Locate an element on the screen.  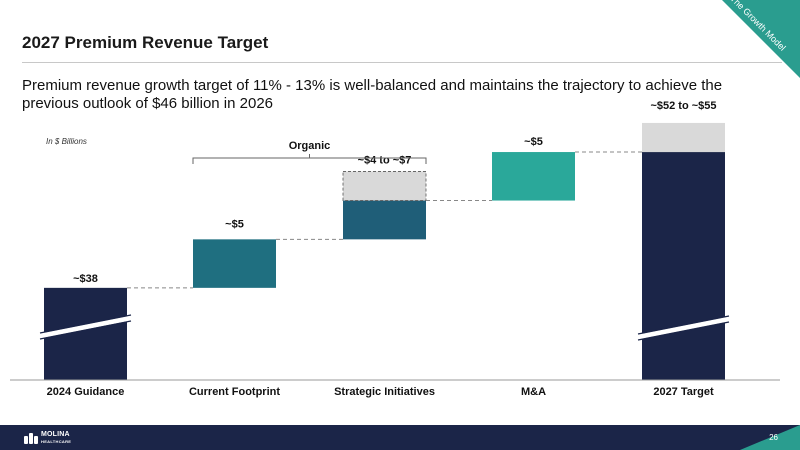
logo-subtitle: HEALTHCARE is located at coordinates (56, 441).